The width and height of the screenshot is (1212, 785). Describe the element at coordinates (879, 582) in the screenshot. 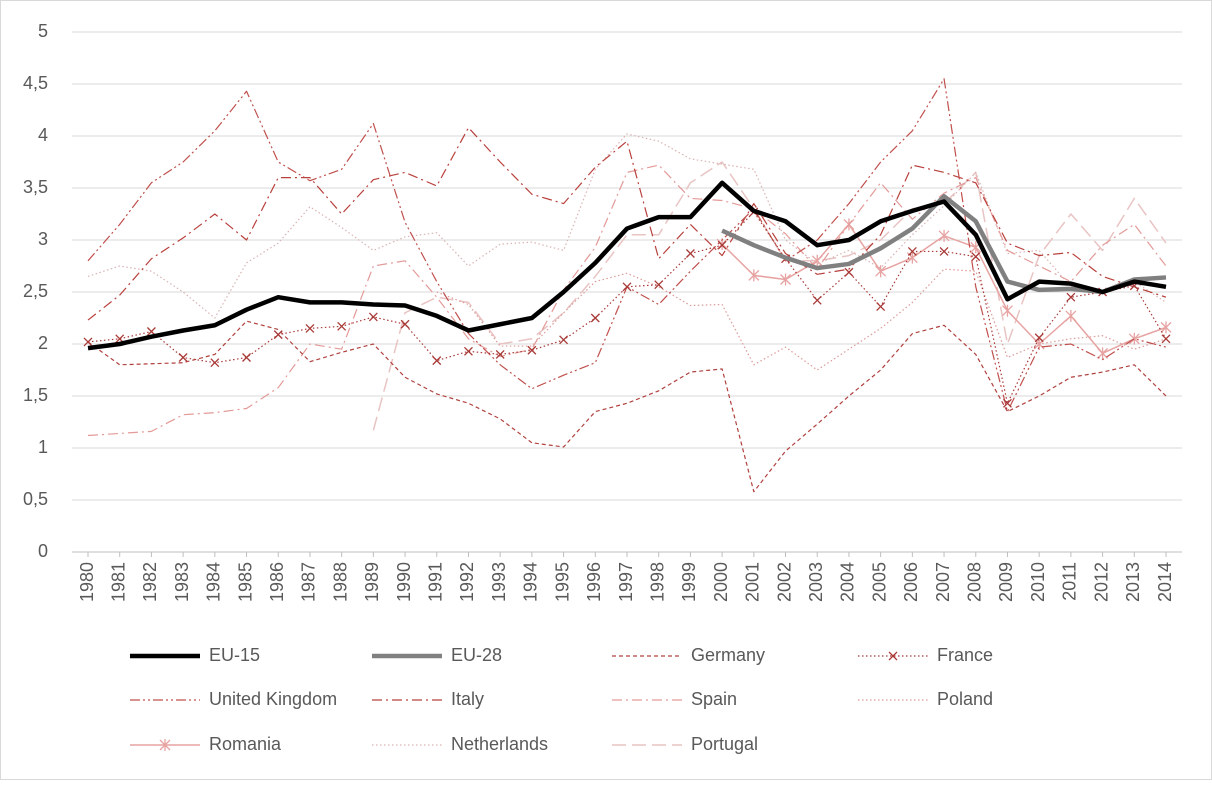

I see `x-tick-label: 2005` at that location.